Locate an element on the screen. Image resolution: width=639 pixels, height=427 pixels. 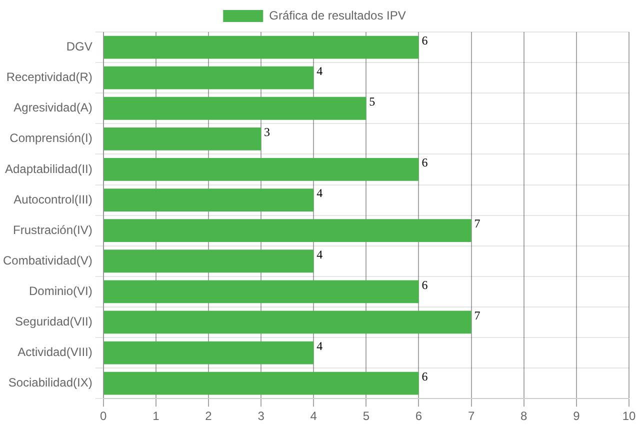
x-tick-label: 7 is located at coordinates (471, 416).